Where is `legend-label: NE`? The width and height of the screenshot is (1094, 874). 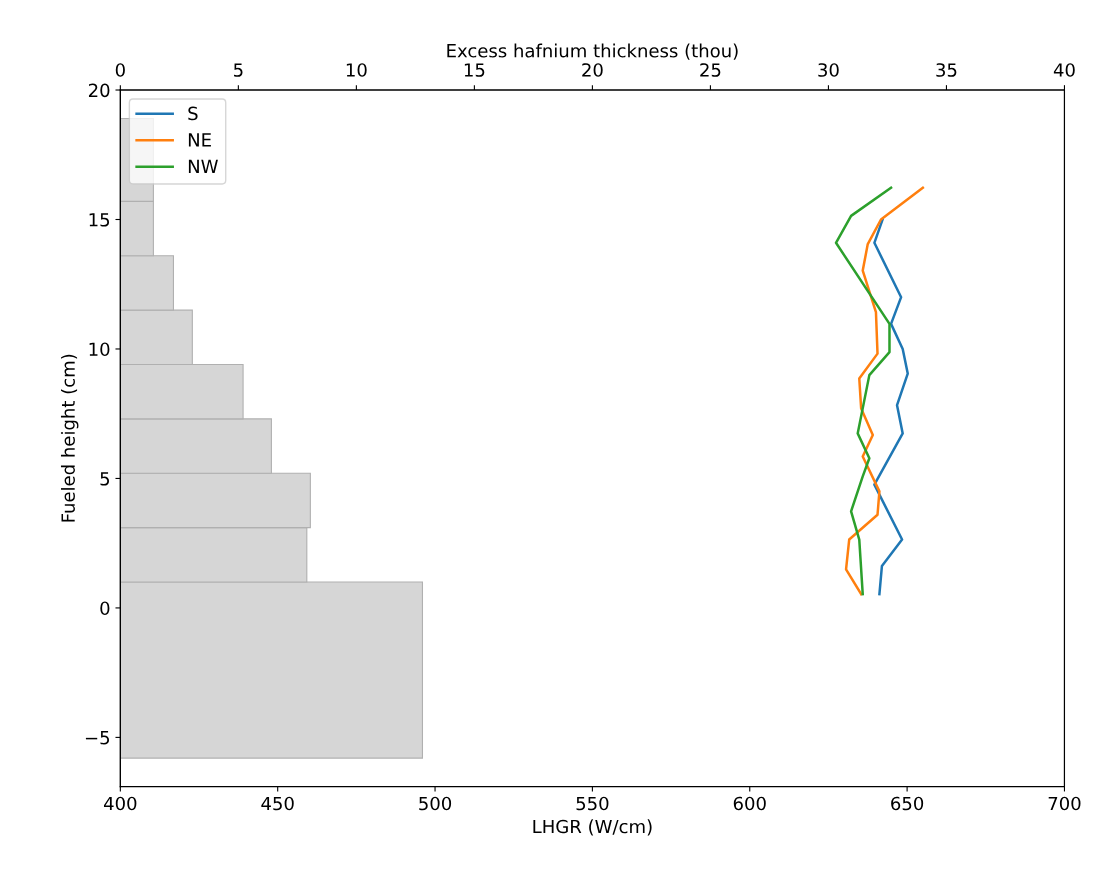
legend-label: NE is located at coordinates (199, 140).